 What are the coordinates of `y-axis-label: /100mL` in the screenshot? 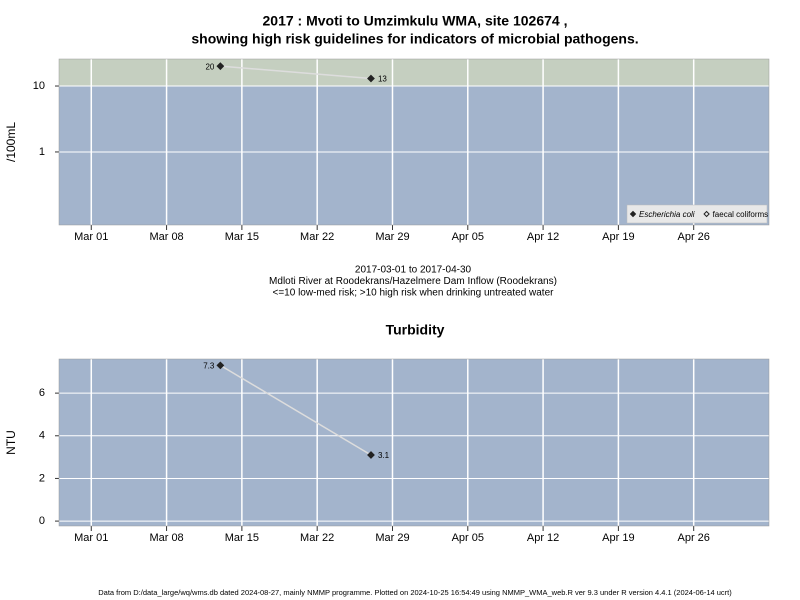 It's located at (11, 142).